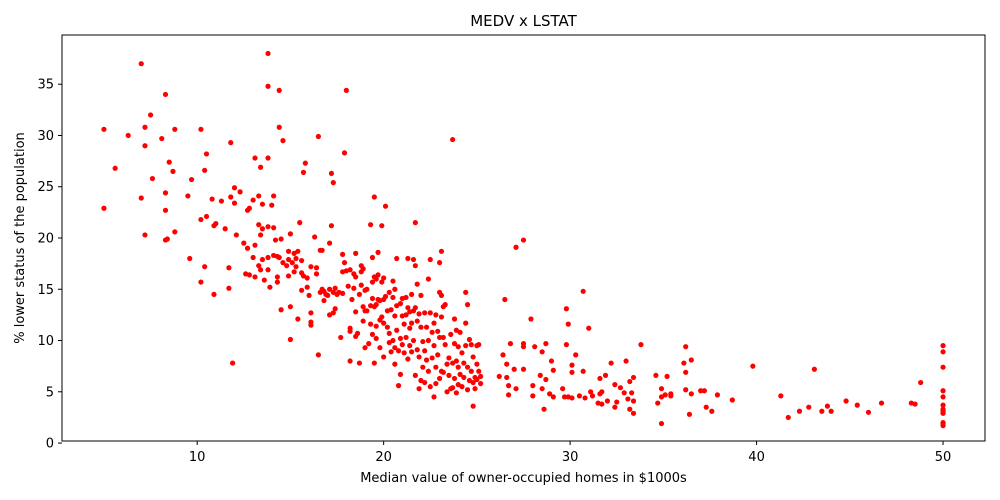 This screenshot has width=1000, height=500. Describe the element at coordinates (570, 457) in the screenshot. I see `x-tick-label: 30` at that location.